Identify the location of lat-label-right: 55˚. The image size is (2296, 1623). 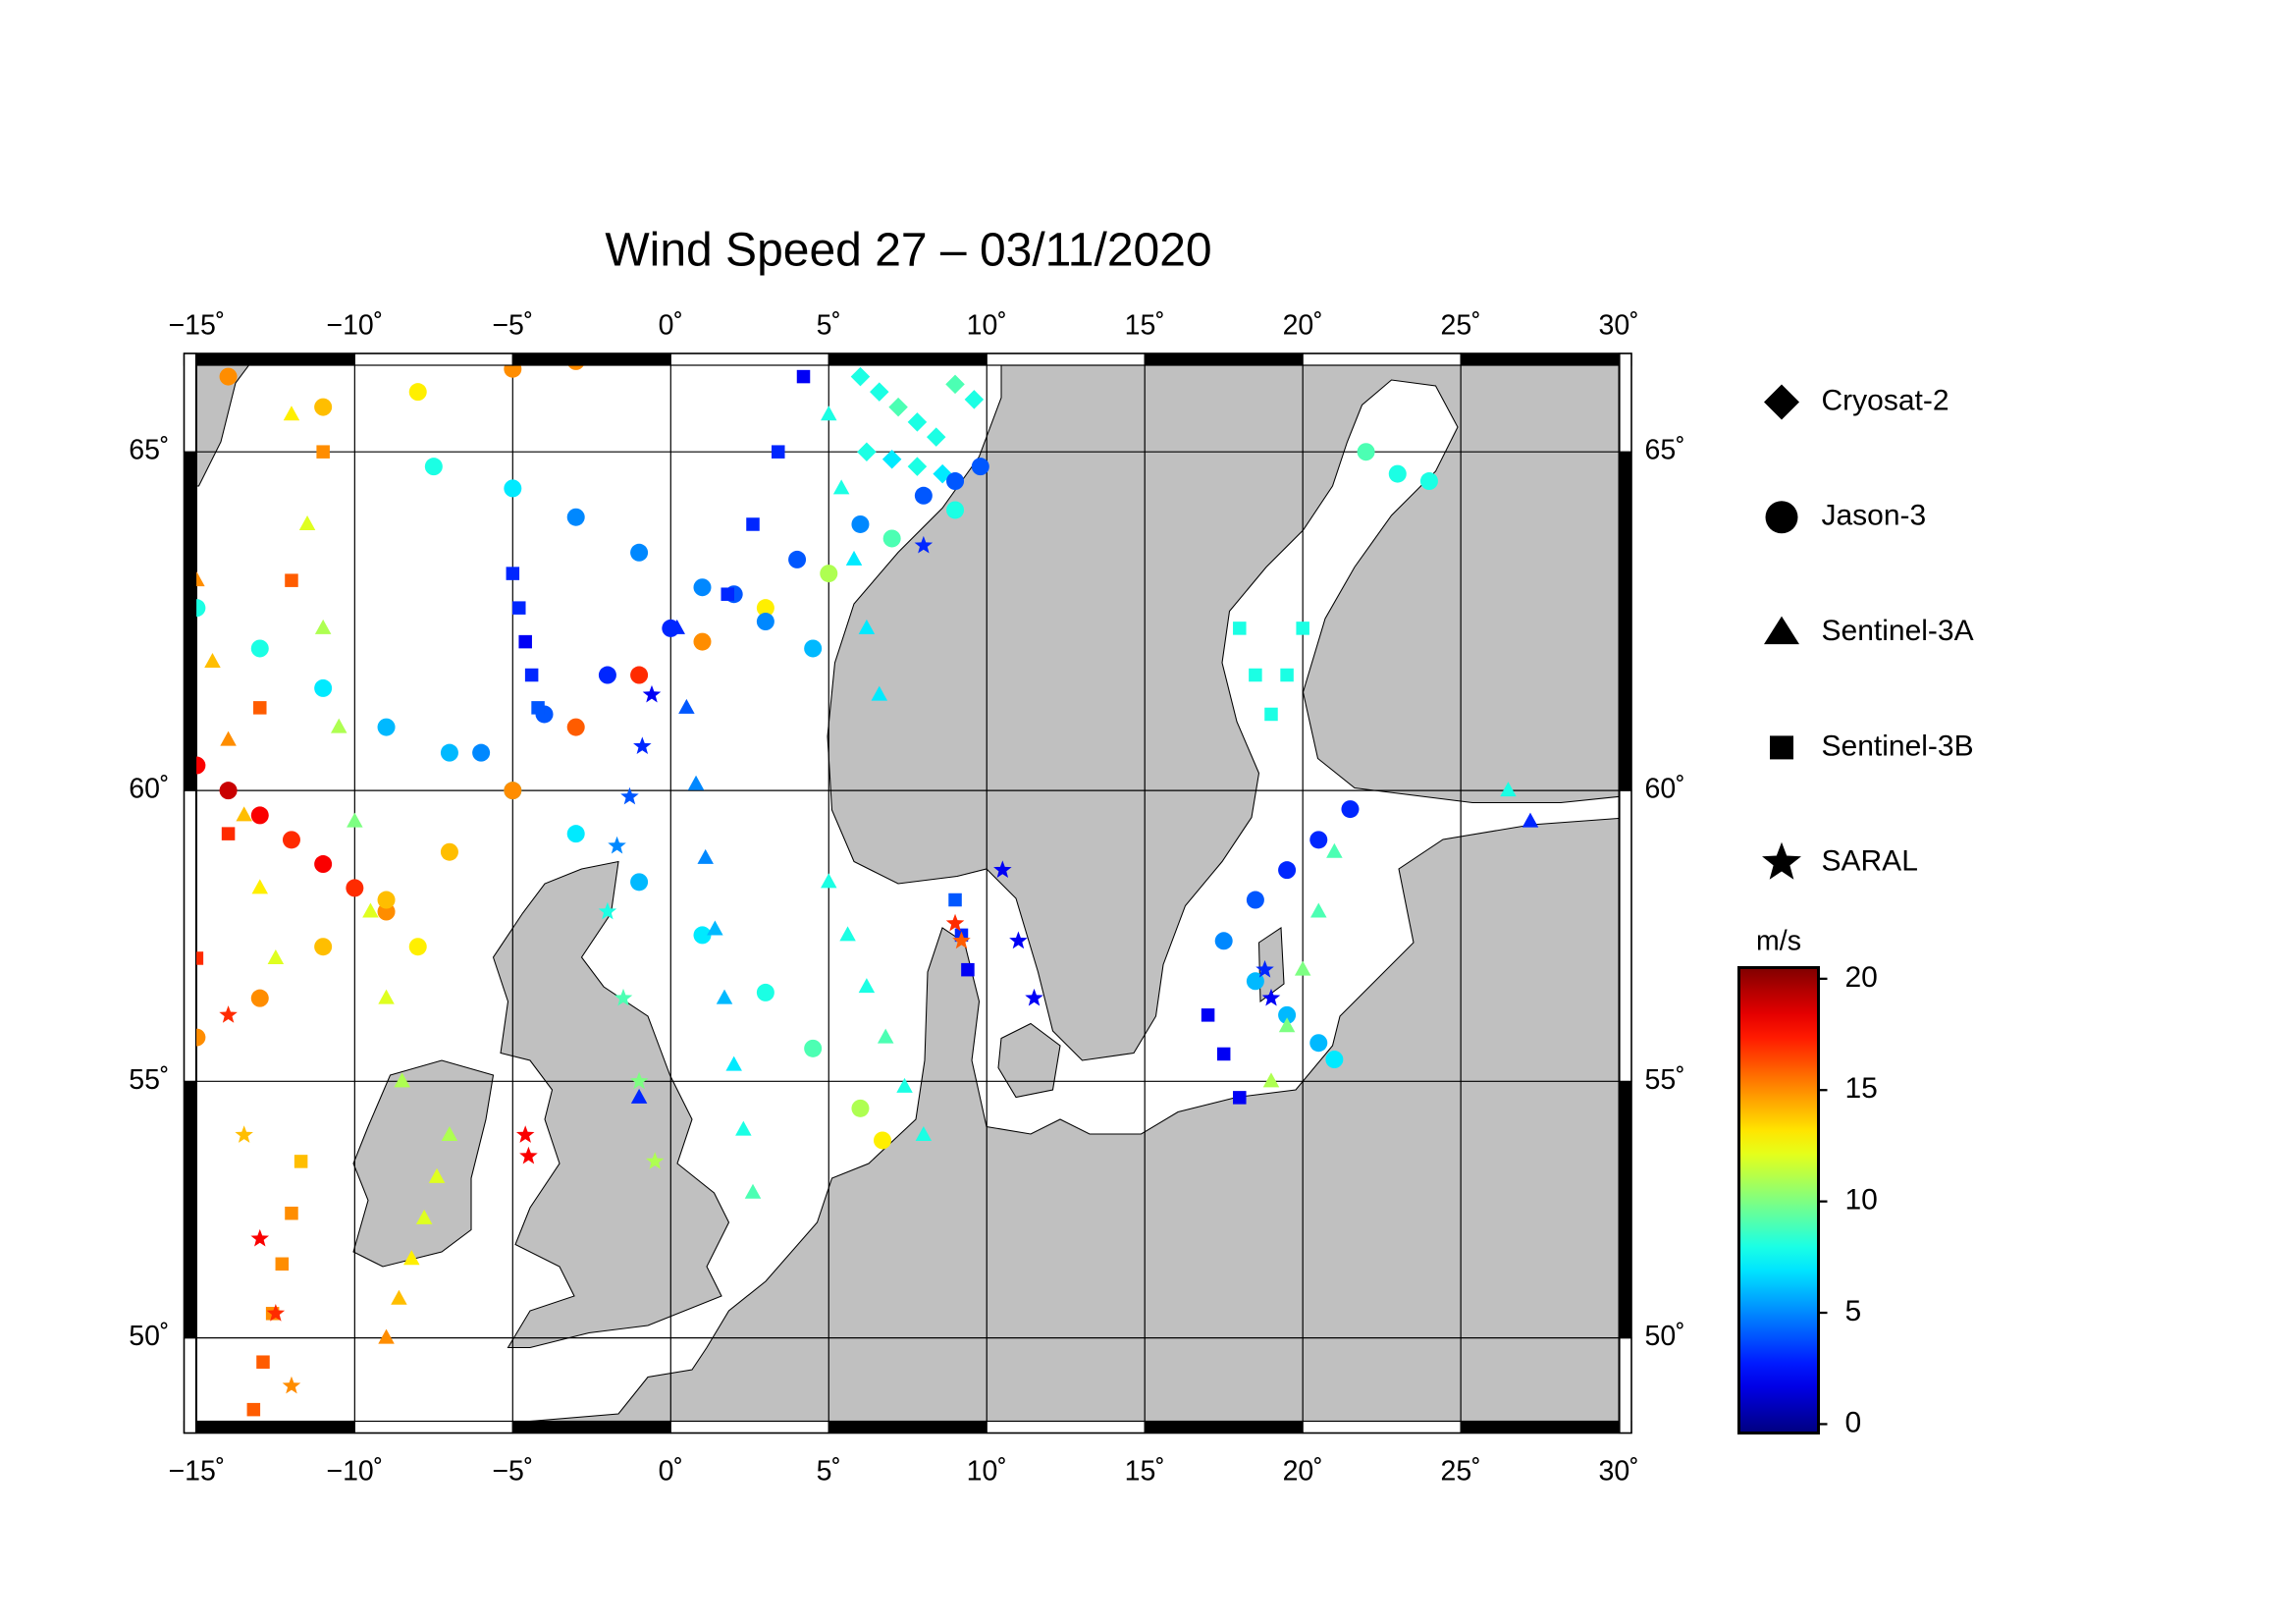
(1665, 1080).